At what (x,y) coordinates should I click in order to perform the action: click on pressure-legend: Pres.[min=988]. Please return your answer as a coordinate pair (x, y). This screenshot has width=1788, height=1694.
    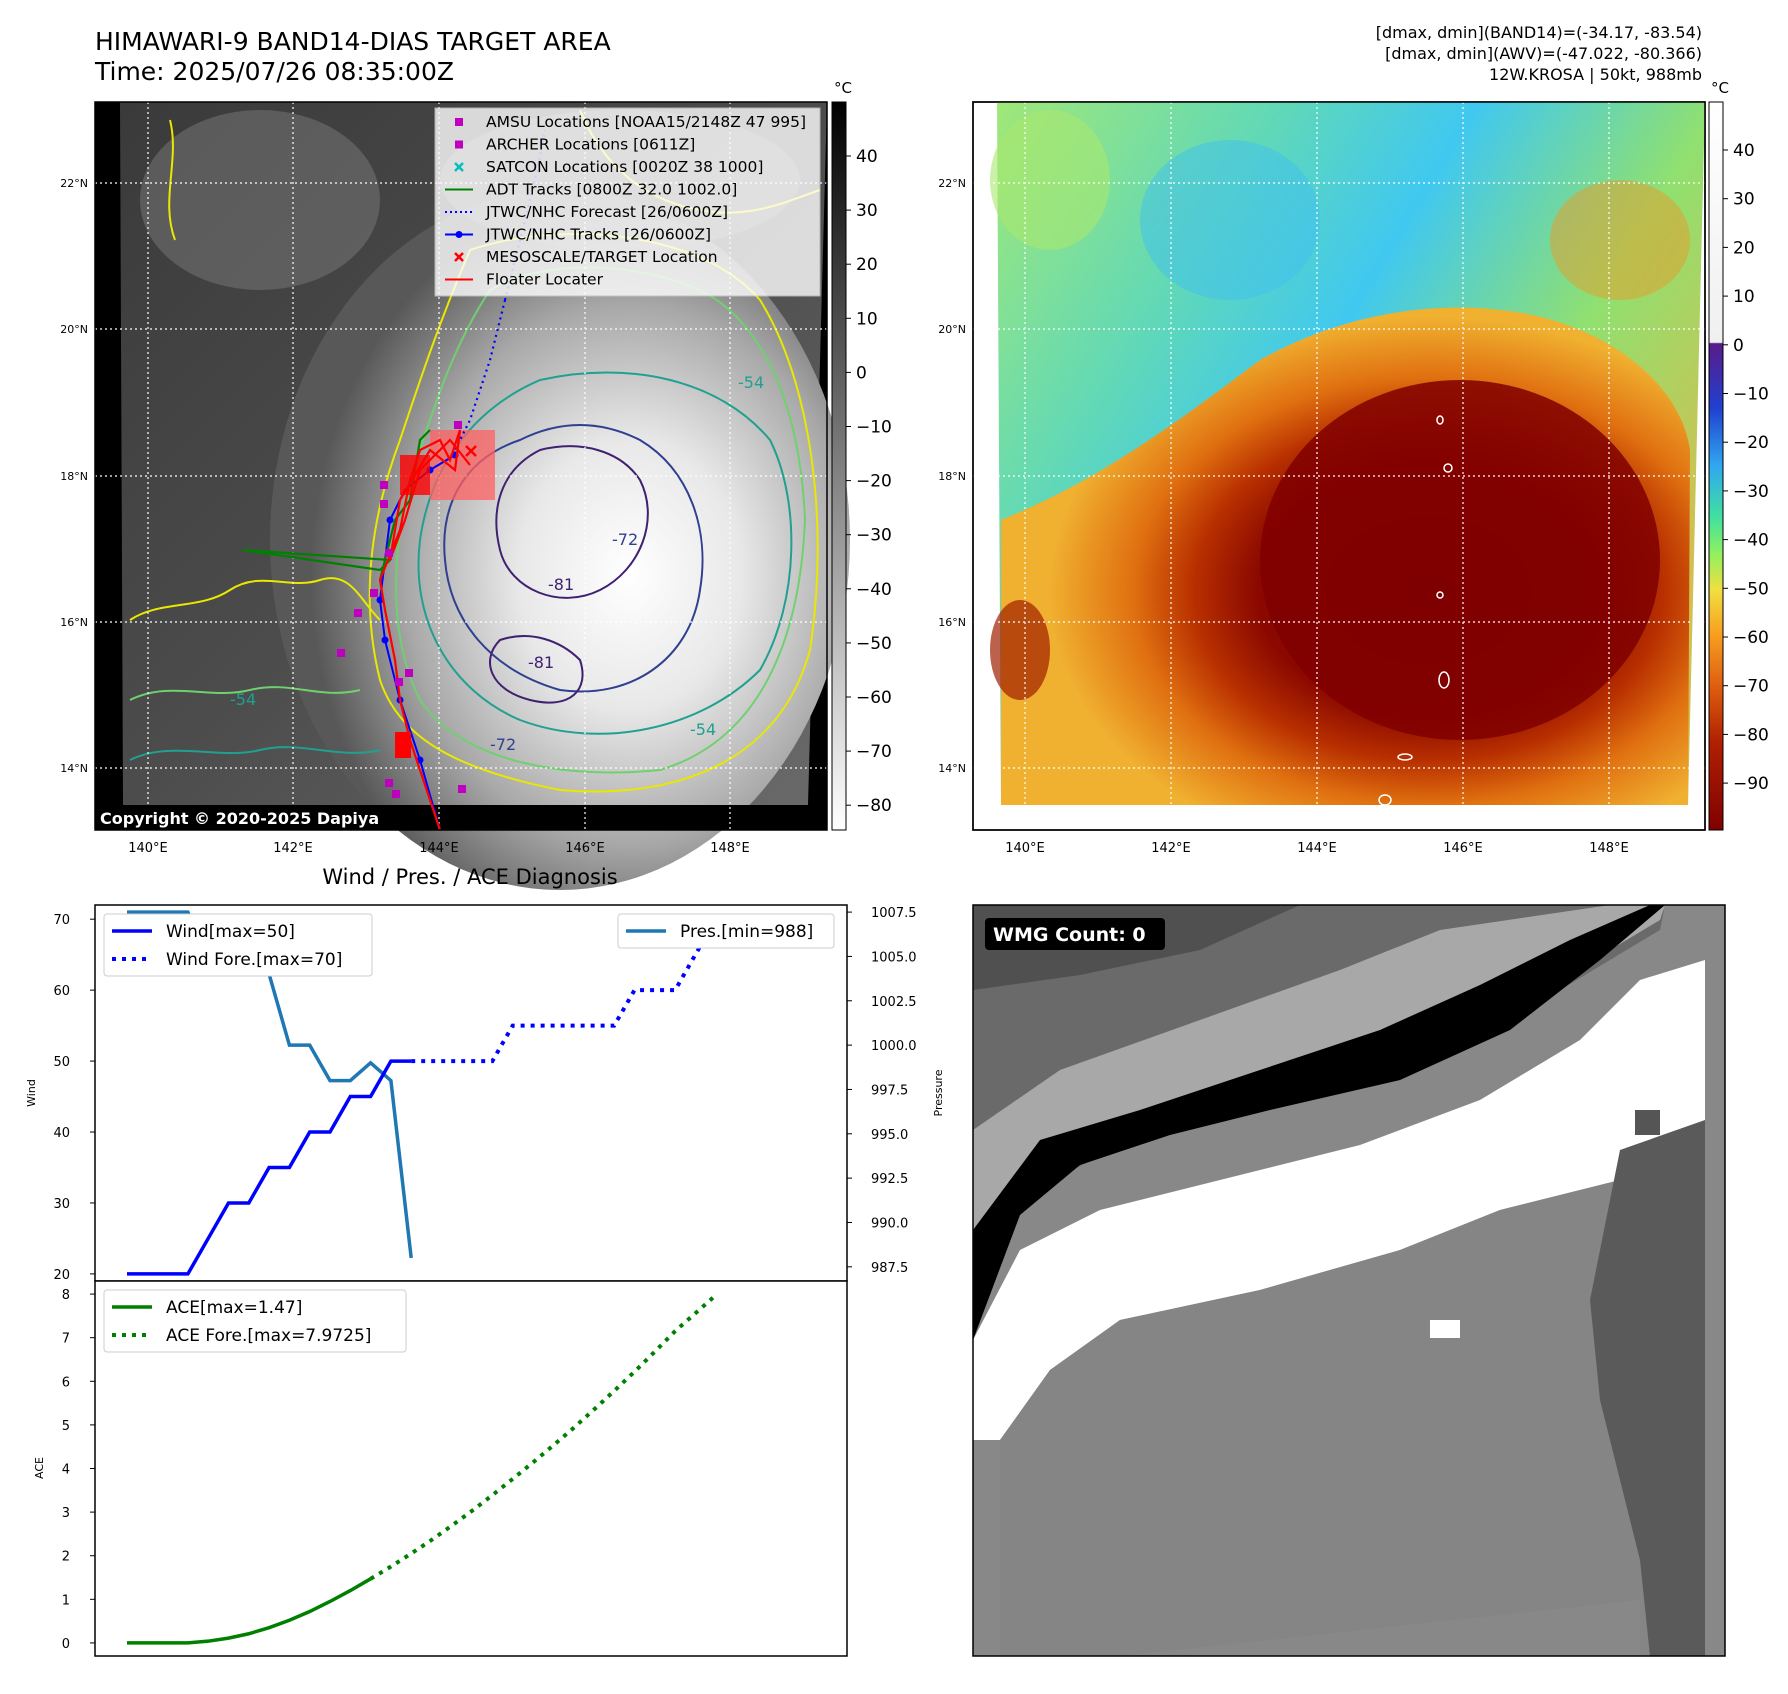
    Looking at the image, I should click on (726, 931).